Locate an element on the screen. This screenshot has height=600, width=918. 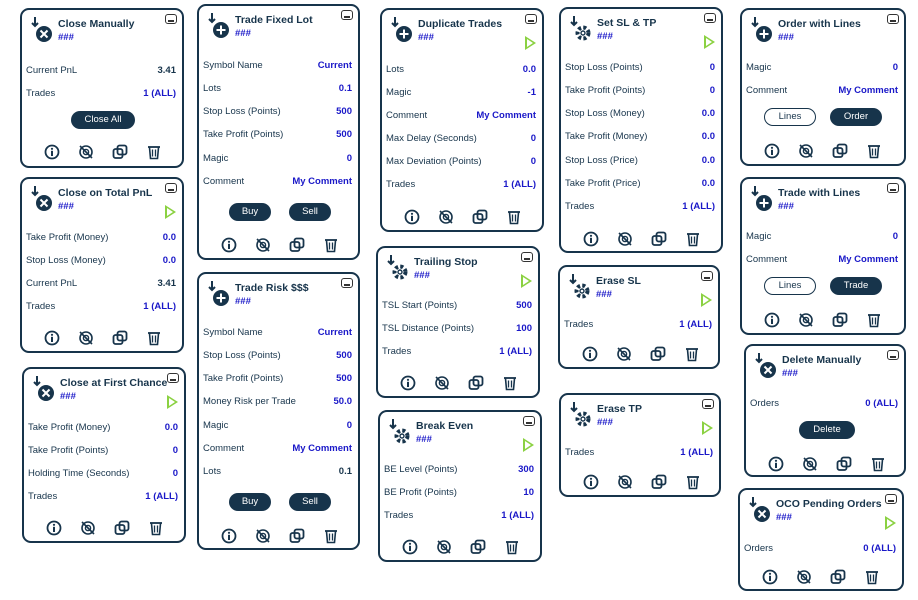
panel-header: Duplicate Trades ### is located at coordinates (462, 30).